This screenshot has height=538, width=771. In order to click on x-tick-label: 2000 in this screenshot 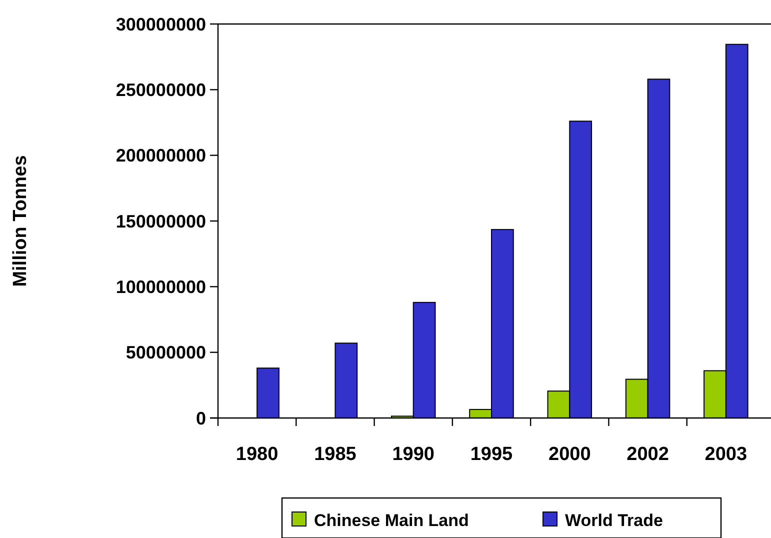, I will do `click(569, 454)`.